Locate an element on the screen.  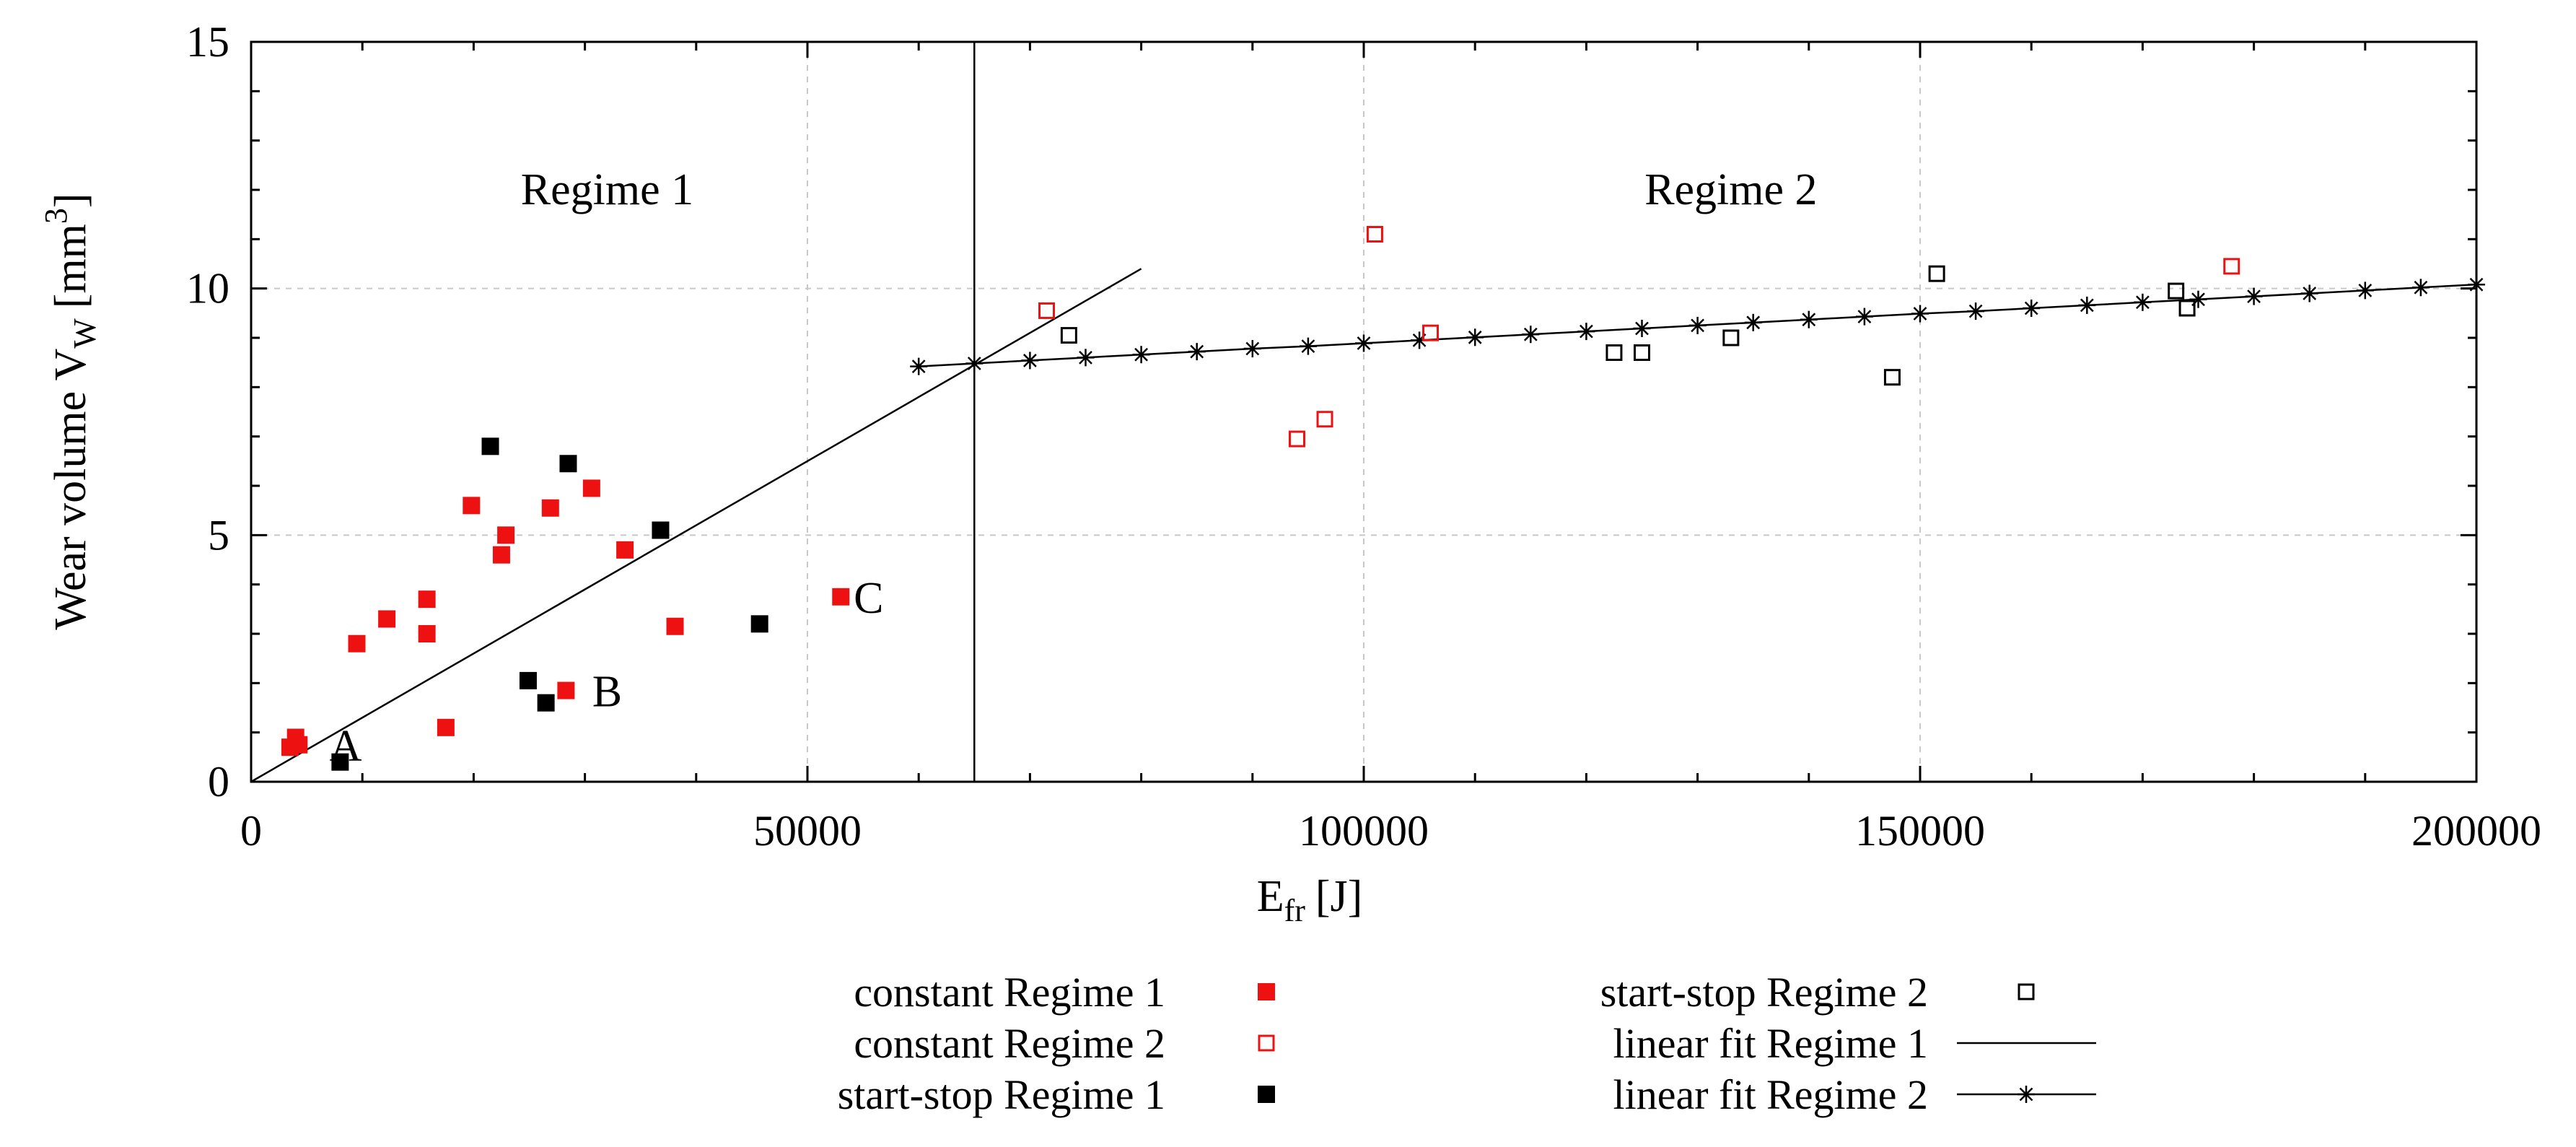
x-axis-title-sub: fr is located at coordinates (1295, 911).